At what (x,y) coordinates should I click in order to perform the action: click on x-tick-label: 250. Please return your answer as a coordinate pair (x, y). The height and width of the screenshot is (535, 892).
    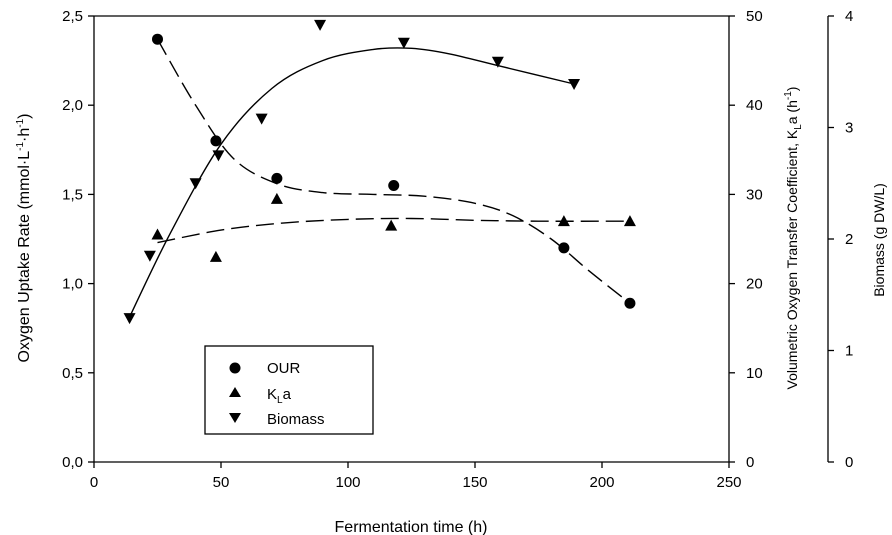
    Looking at the image, I should click on (728, 482).